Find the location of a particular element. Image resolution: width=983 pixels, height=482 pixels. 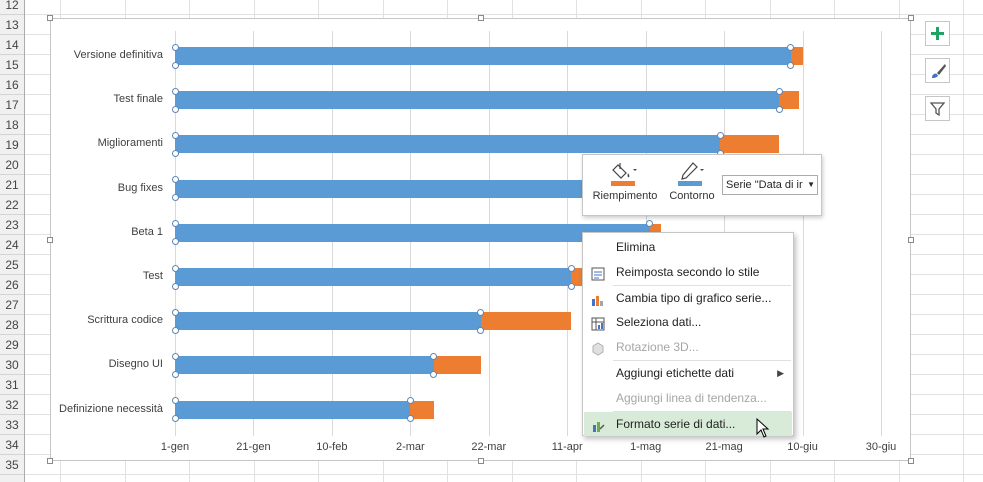

chart-elements-button is located at coordinates (937, 33).